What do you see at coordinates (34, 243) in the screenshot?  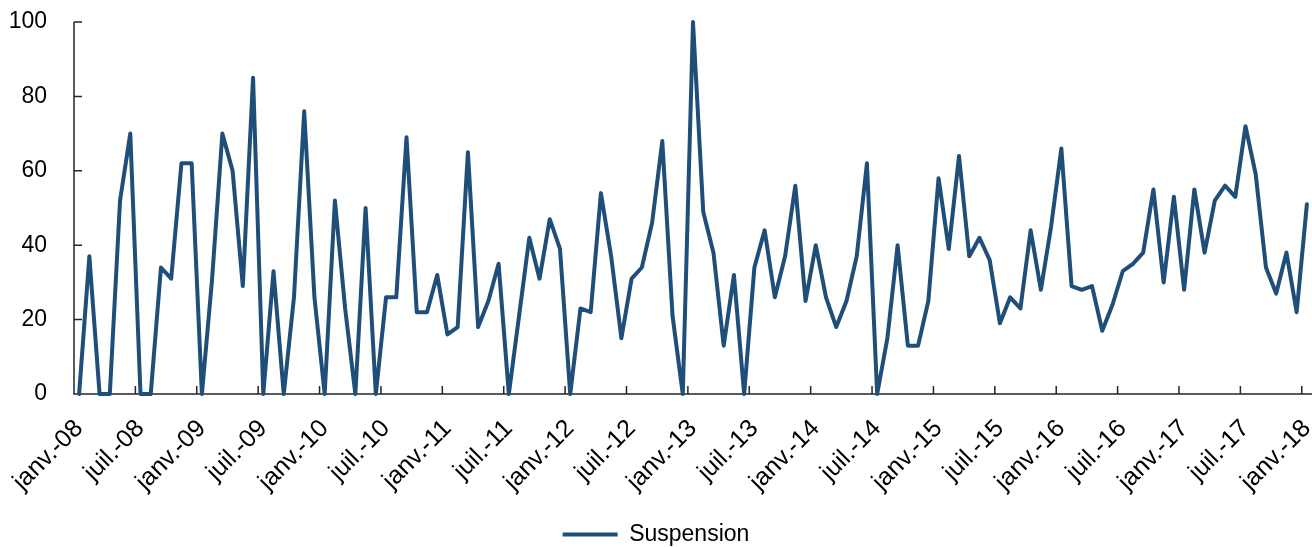 I see `y-tick-label: 40` at bounding box center [34, 243].